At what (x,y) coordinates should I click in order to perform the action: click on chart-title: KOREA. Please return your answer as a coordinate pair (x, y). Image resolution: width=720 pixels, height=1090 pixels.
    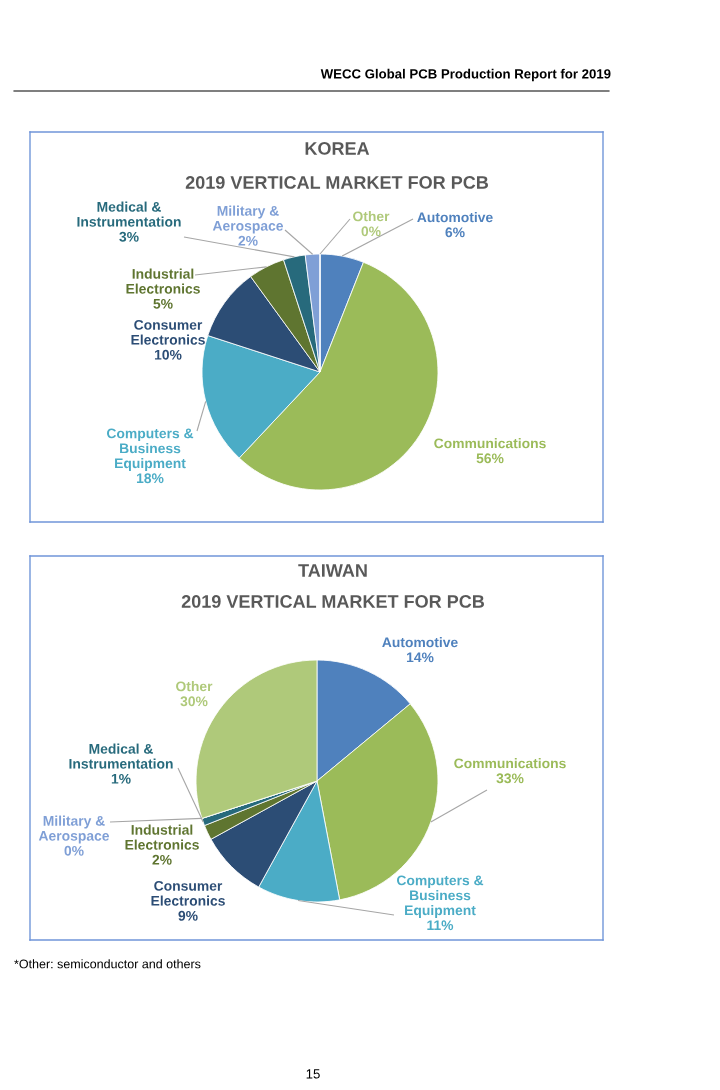
    Looking at the image, I should click on (337, 148).